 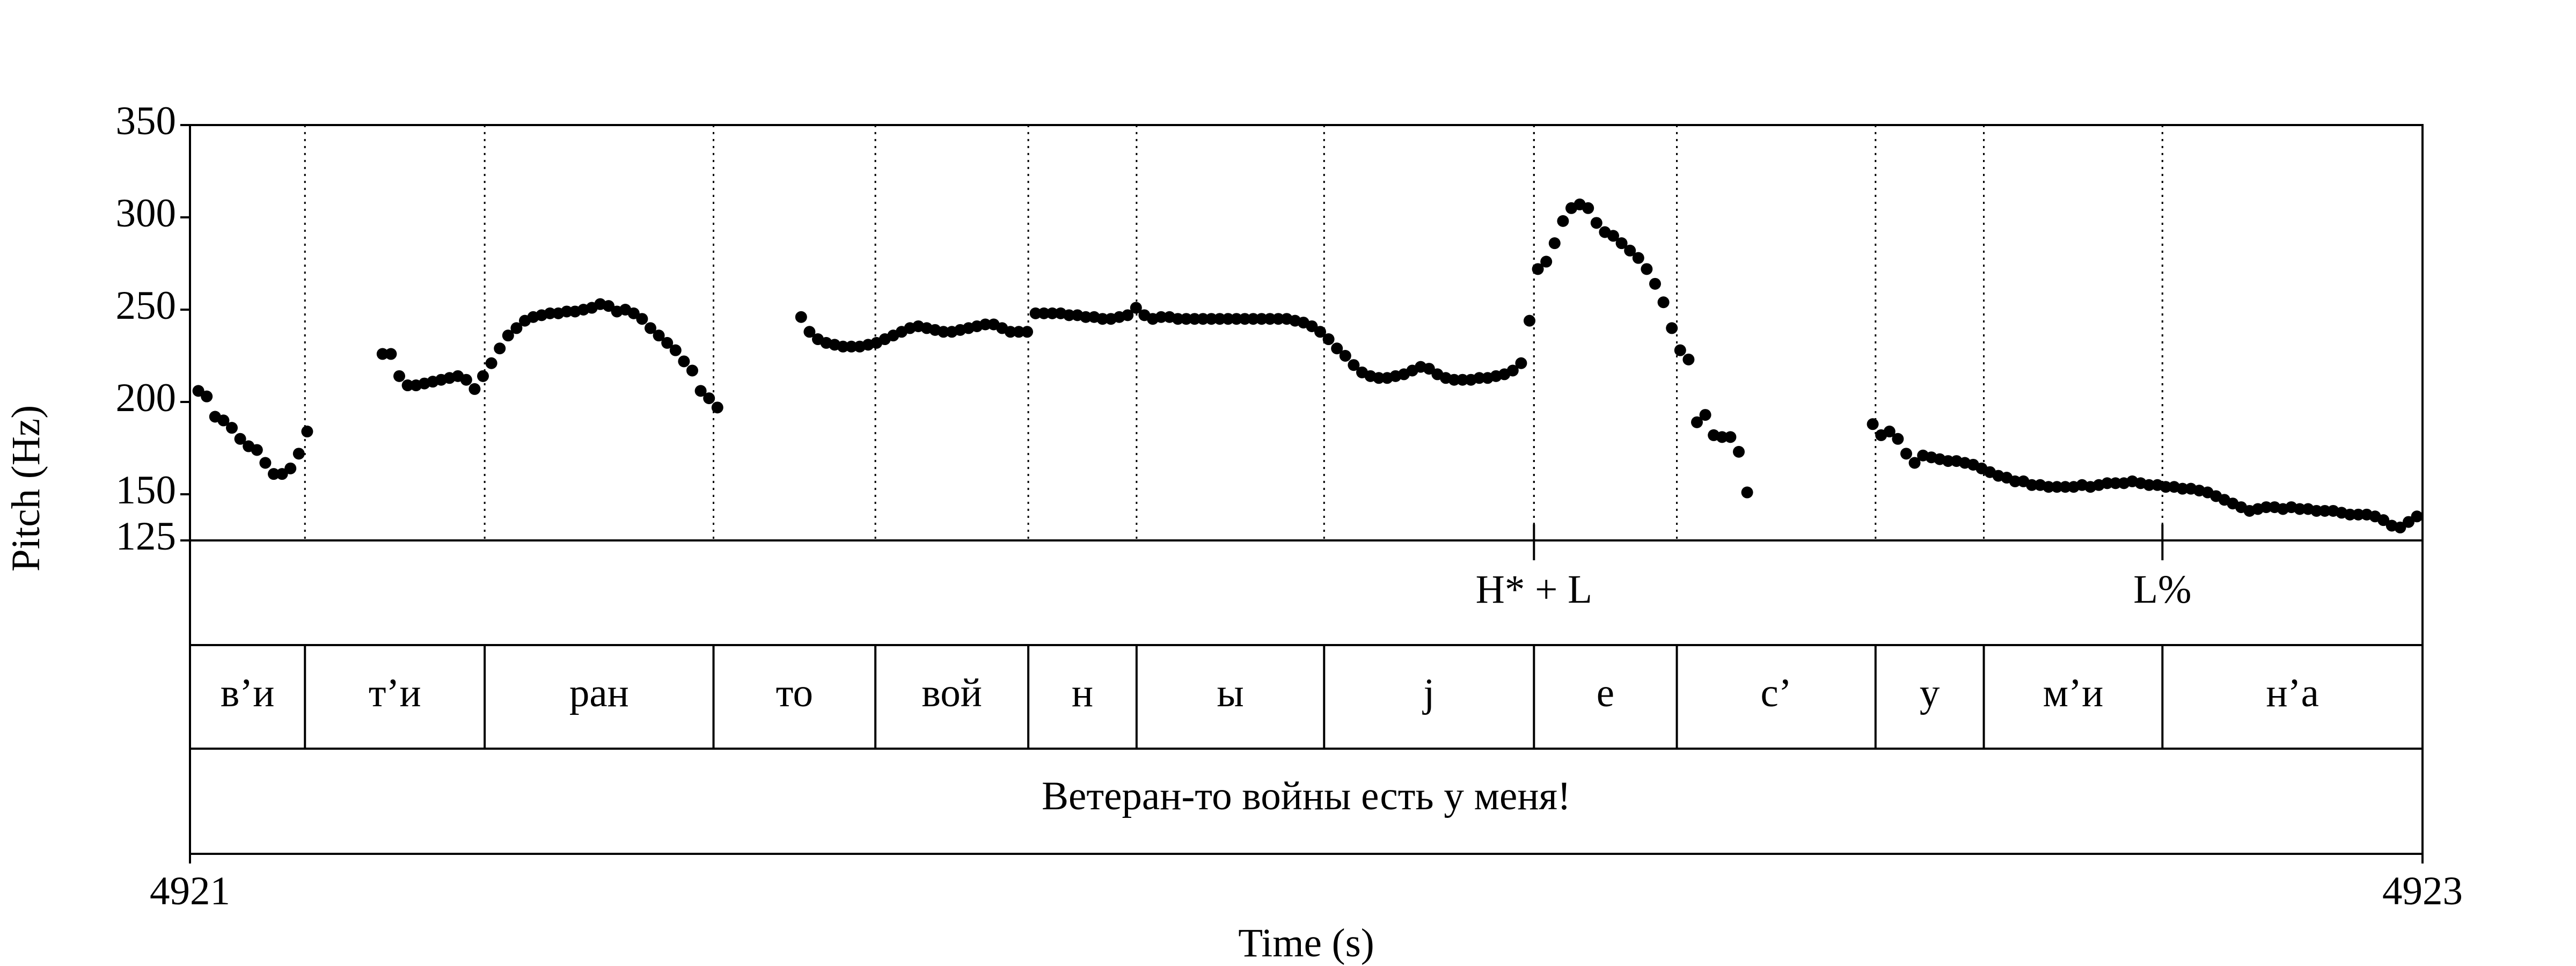 What do you see at coordinates (146, 121) in the screenshot?
I see `y-tick-label: 350` at bounding box center [146, 121].